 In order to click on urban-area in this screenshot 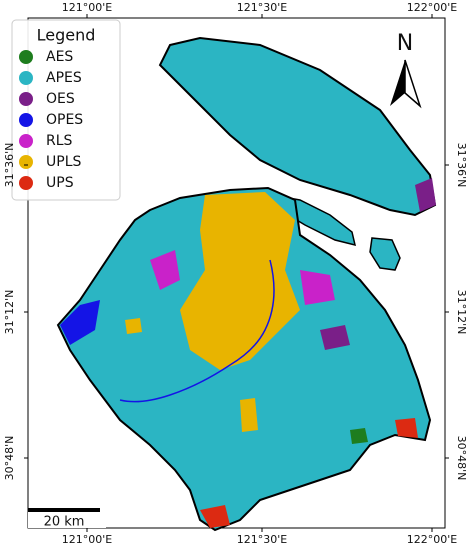, I will do `click(240, 281)`.